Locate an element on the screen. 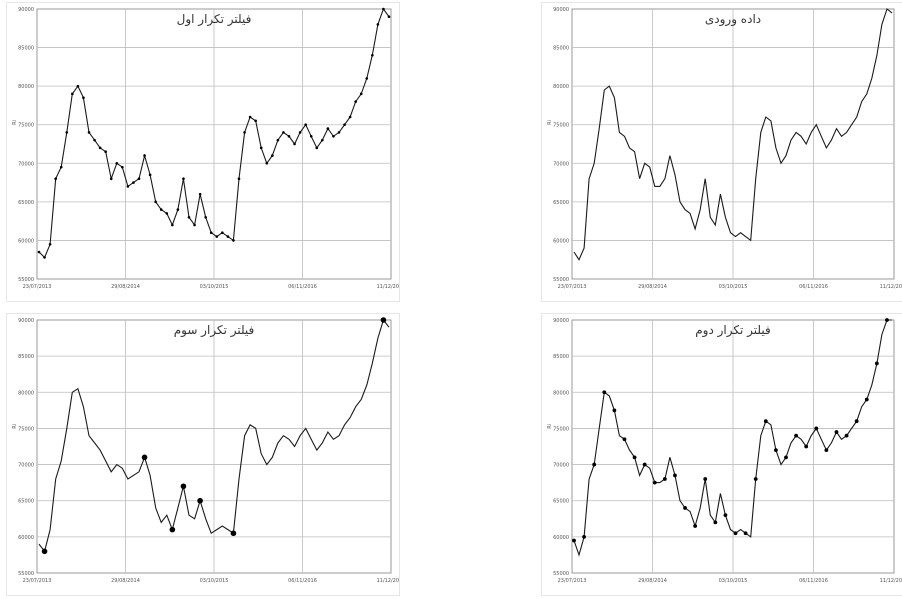 This screenshot has width=902, height=599. chart-title: فیلتر تکرار دوم is located at coordinates (733, 330).